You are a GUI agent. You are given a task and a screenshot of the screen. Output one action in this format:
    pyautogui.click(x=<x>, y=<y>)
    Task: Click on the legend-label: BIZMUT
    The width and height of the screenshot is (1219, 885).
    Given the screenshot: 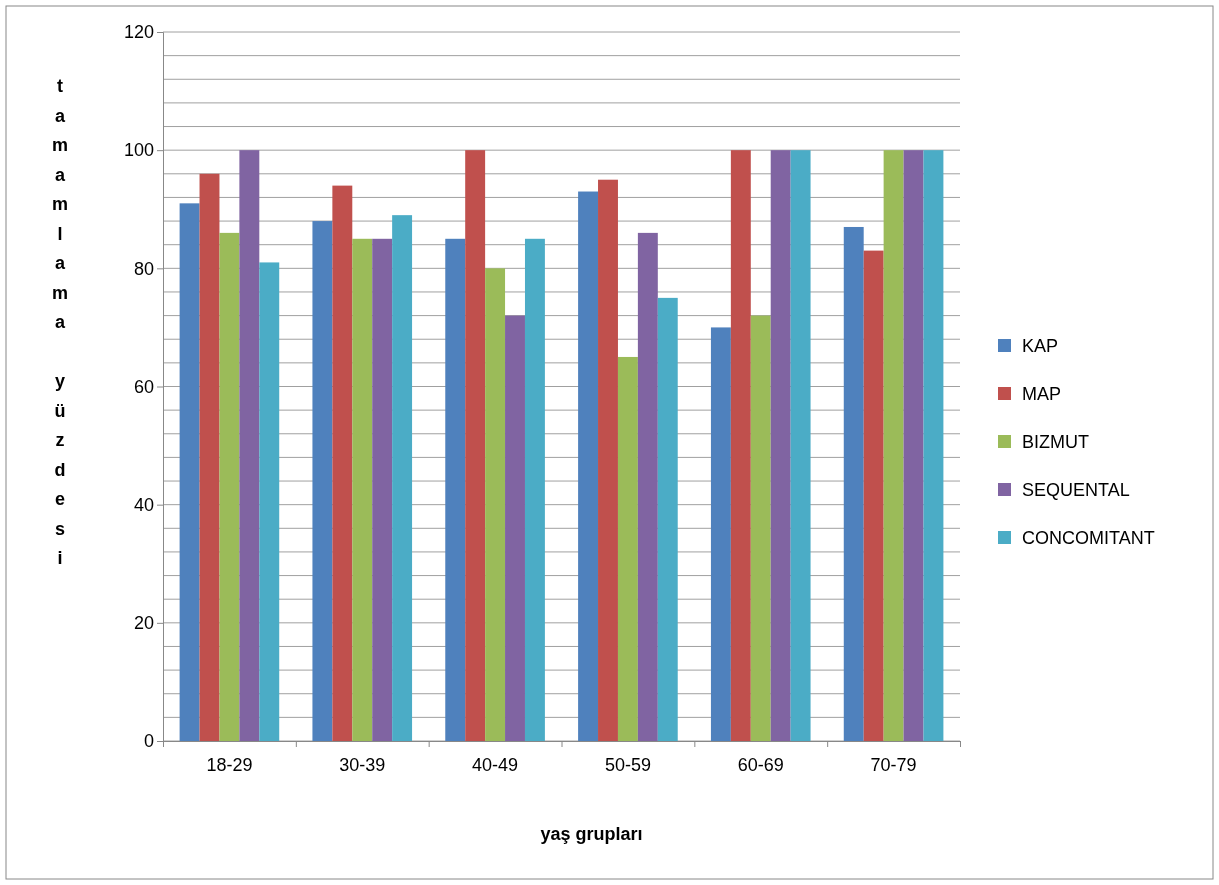 What is the action you would take?
    pyautogui.click(x=1055, y=442)
    